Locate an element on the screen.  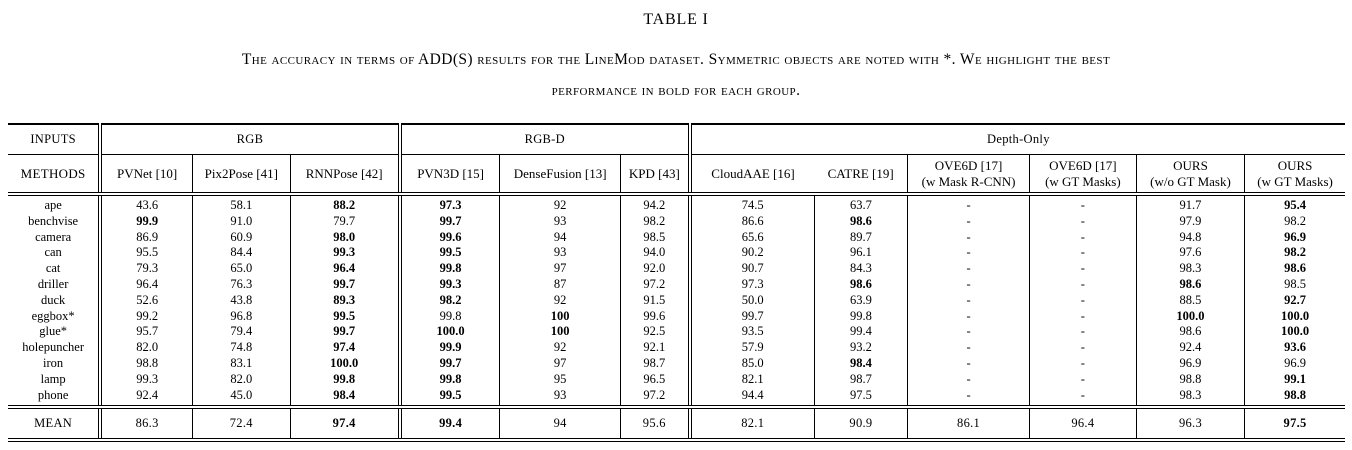
value-cell: 92 is located at coordinates (560, 204).